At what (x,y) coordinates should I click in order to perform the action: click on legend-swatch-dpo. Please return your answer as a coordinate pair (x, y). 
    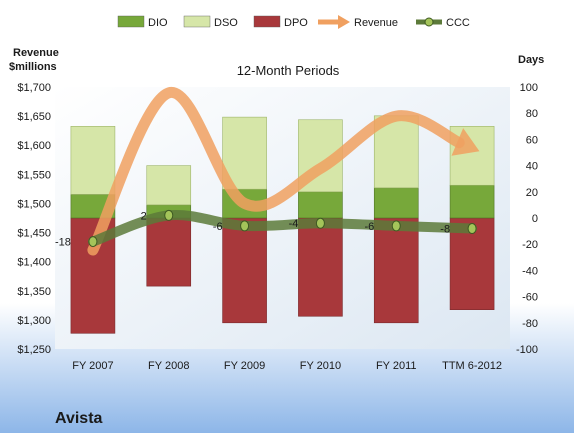
    Looking at the image, I should click on (267, 21).